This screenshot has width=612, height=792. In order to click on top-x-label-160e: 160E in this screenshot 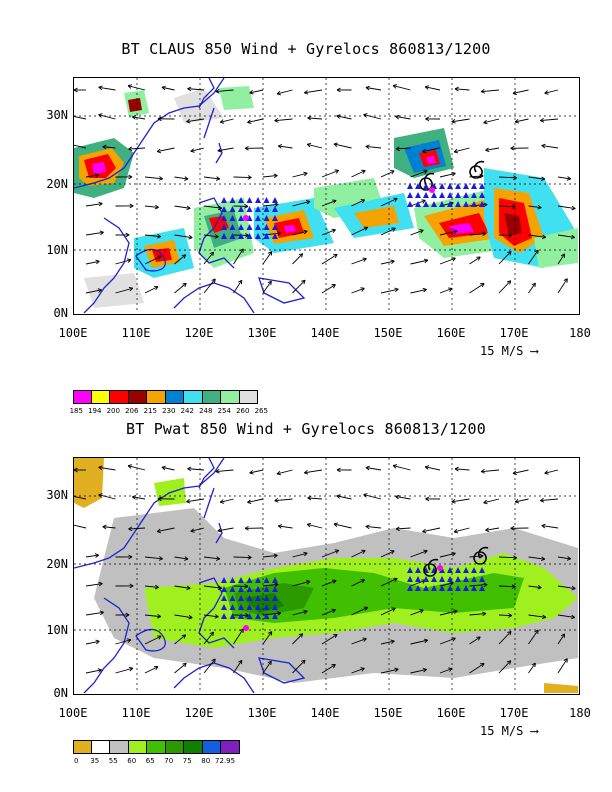, I will do `click(451, 333)`.